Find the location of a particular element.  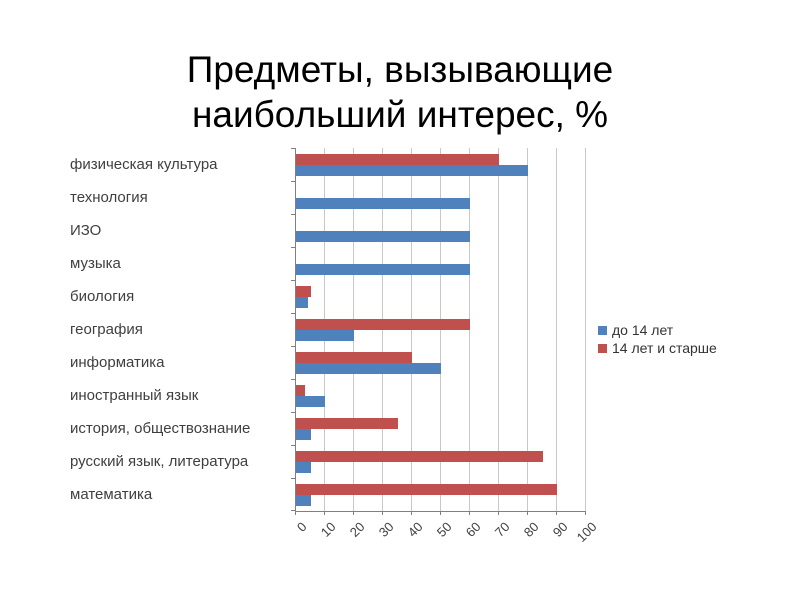

legend-entry: 14 лет и старше is located at coordinates (657, 348).